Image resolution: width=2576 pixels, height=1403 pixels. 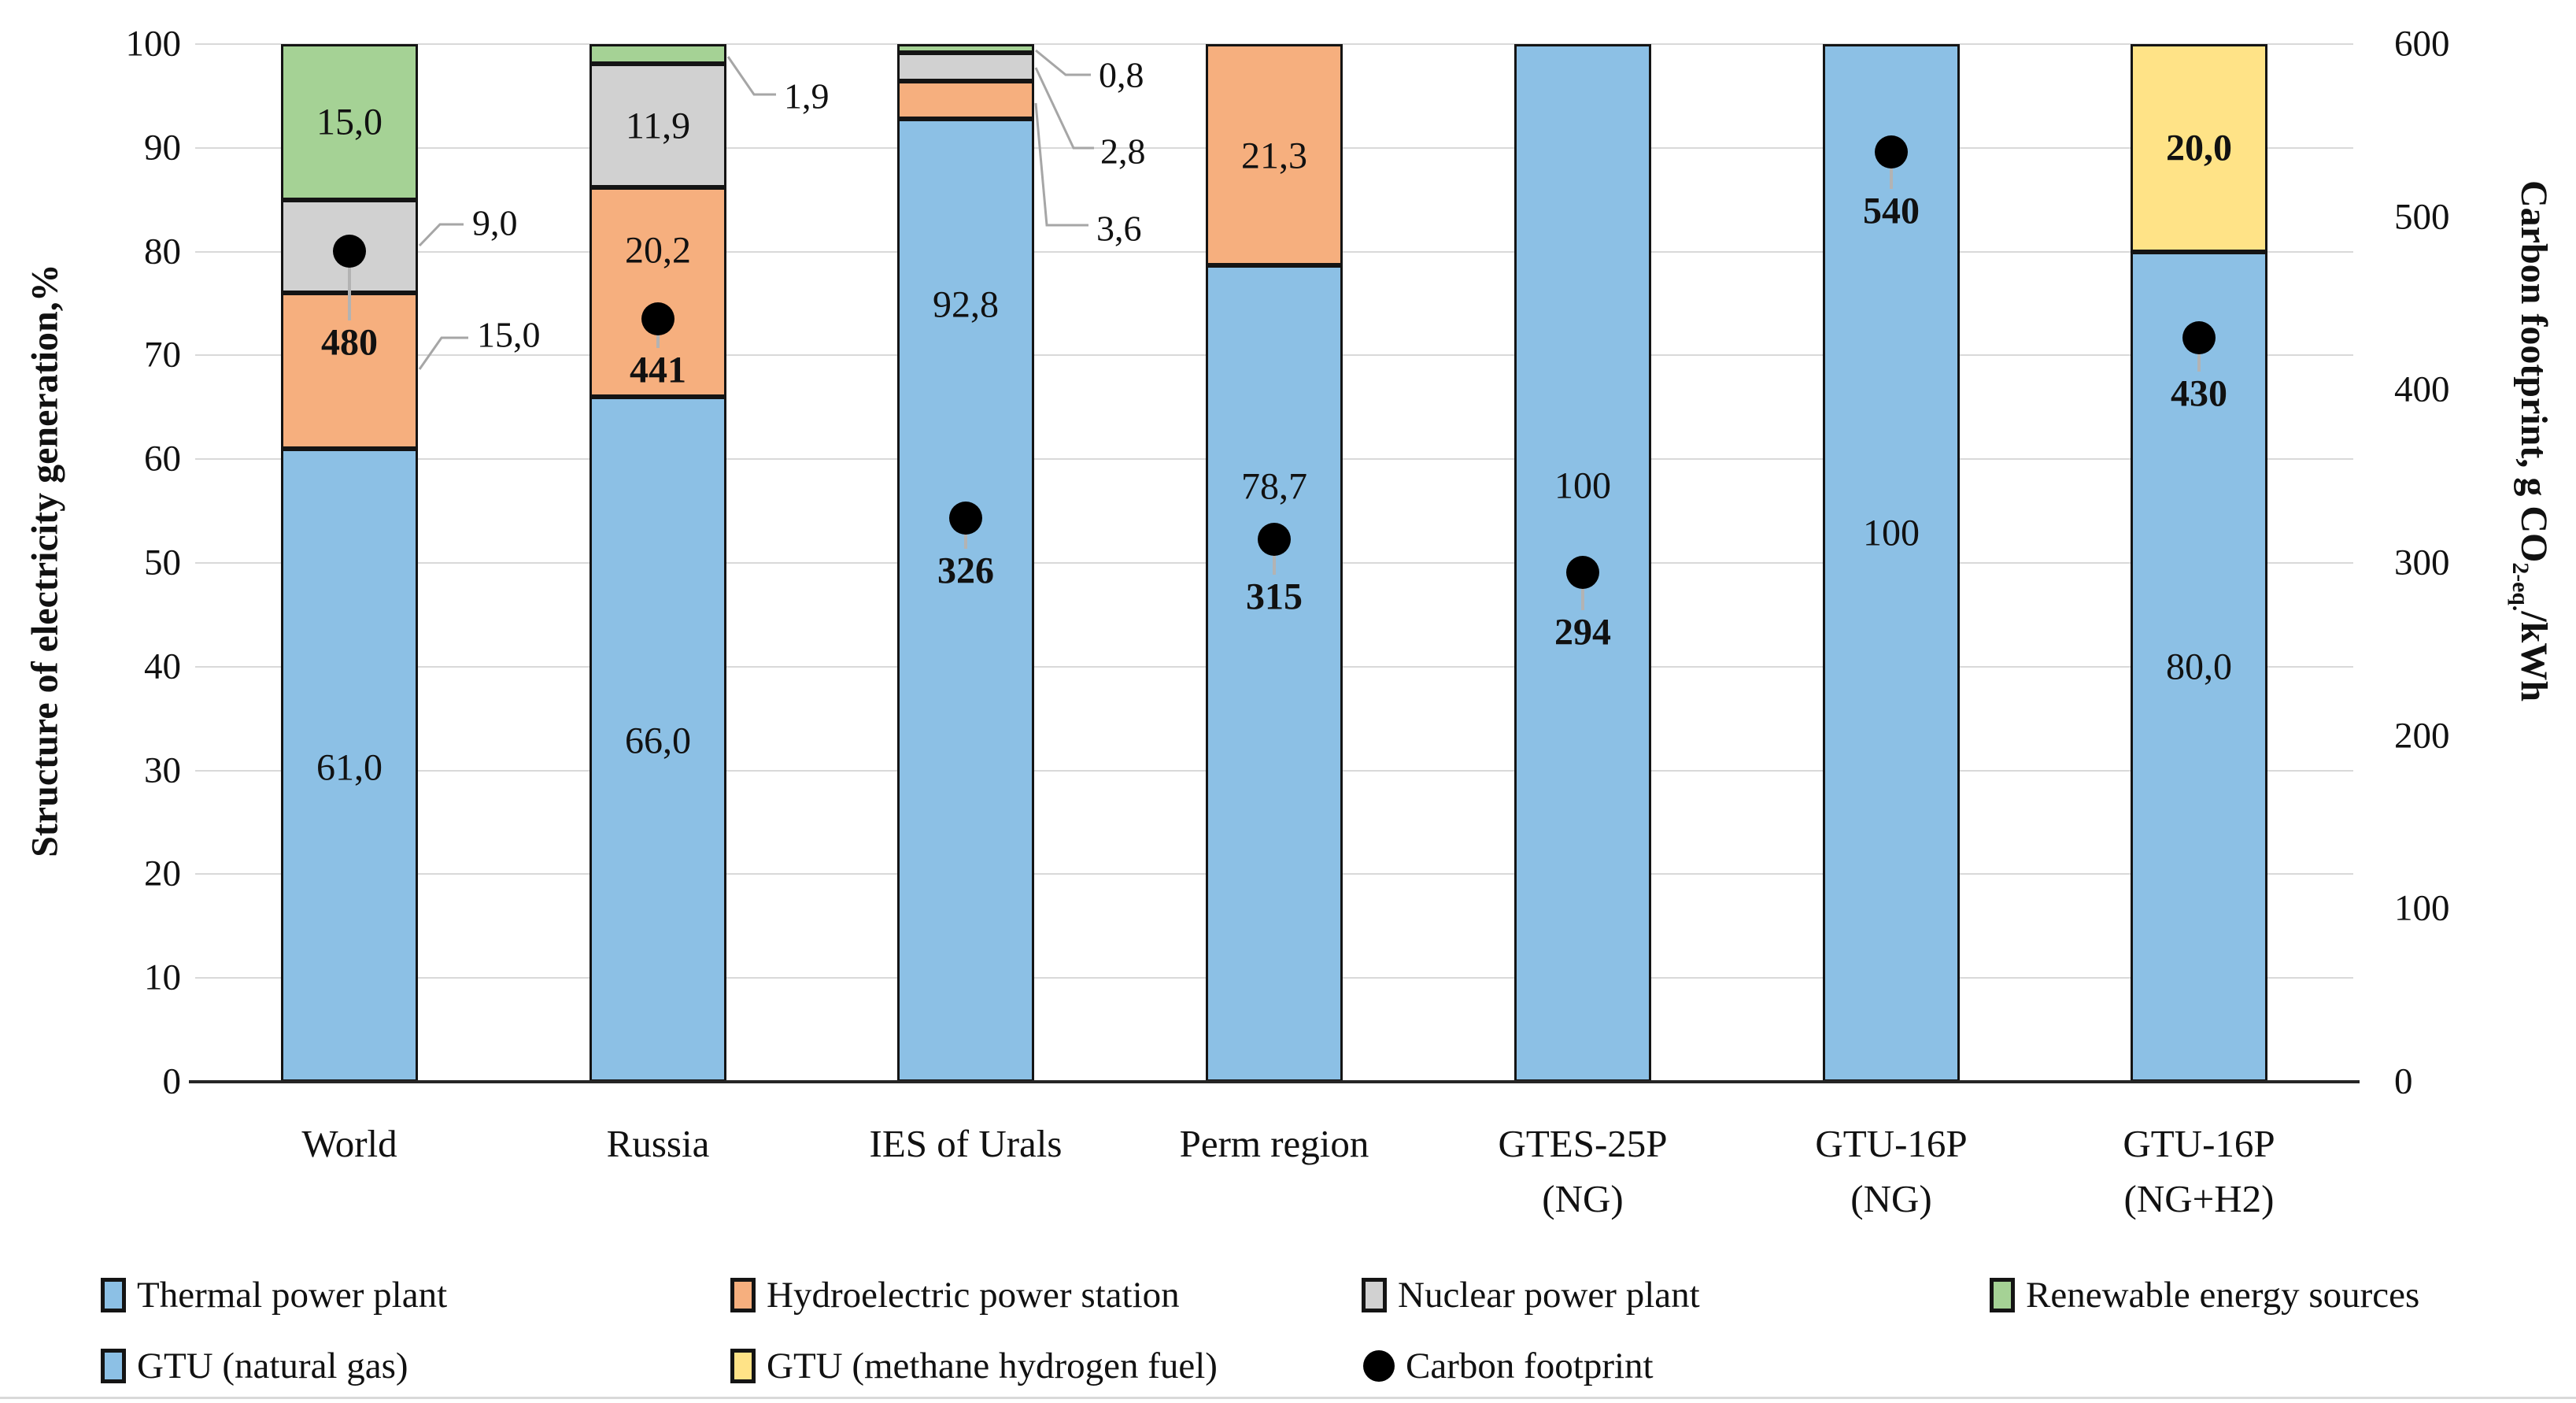 I want to click on right-axis-tick-label: 600, so click(x=2422, y=44).